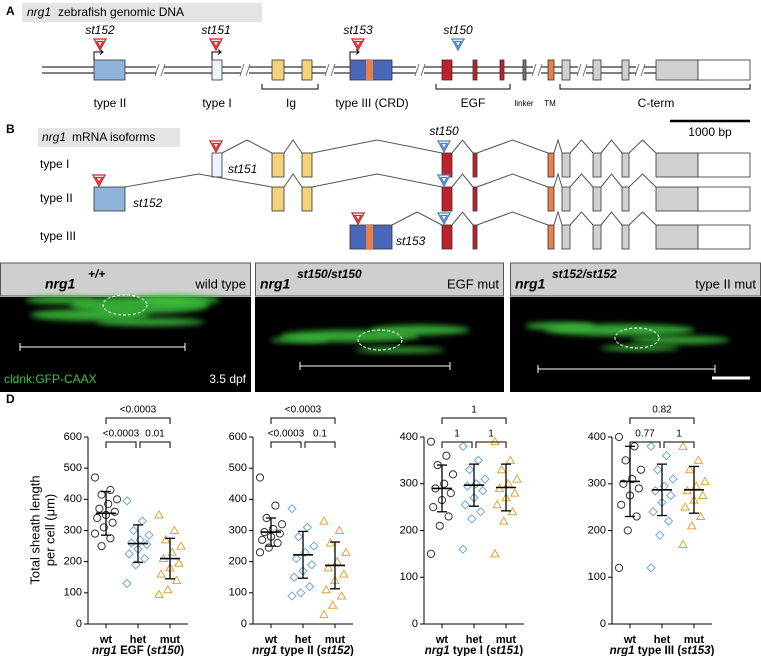 The width and height of the screenshot is (761, 656). Describe the element at coordinates (148, 203) in the screenshot. I see `allele-label: st152` at that location.